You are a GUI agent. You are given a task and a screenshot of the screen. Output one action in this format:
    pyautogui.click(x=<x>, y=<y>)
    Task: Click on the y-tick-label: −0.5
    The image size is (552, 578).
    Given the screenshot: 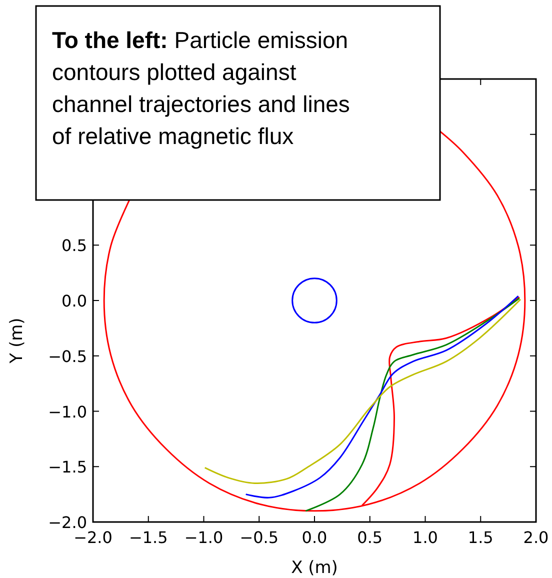 What is the action you would take?
    pyautogui.click(x=67, y=356)
    